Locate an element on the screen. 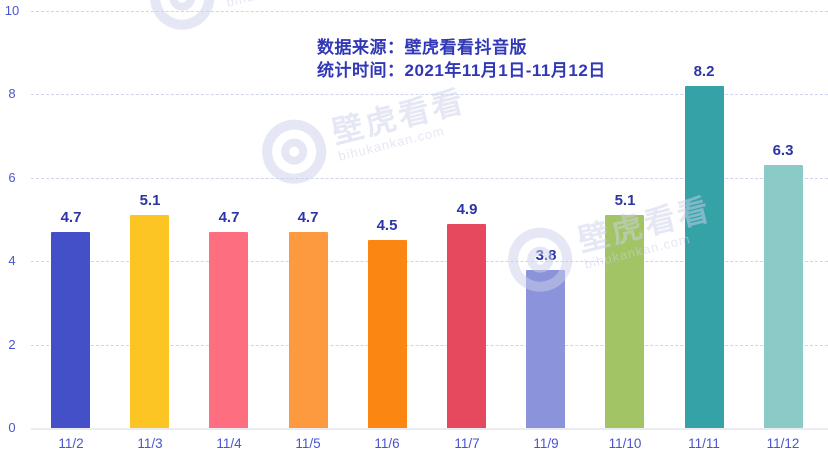  x-axis-line is located at coordinates (429, 429).